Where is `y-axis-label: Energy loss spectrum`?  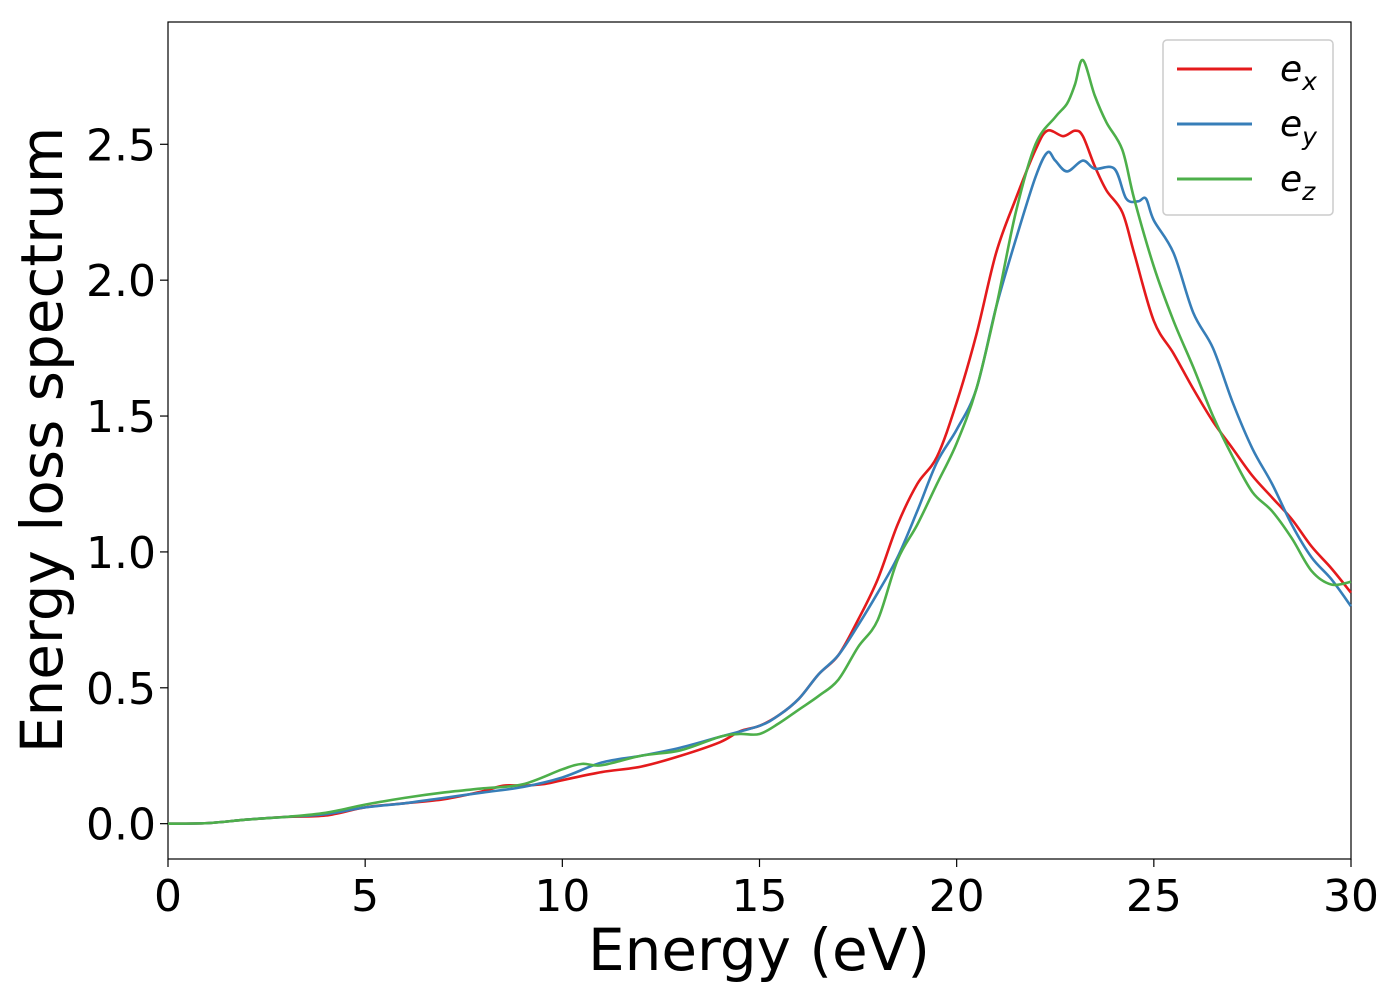 y-axis-label: Energy loss spectrum is located at coordinates (42, 440).